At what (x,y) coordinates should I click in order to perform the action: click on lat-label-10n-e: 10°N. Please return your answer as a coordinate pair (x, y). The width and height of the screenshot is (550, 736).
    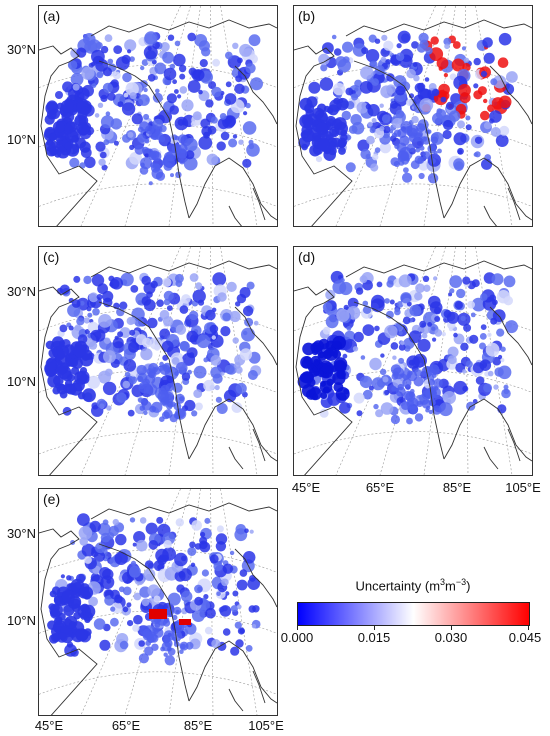
    Looking at the image, I should click on (21, 620).